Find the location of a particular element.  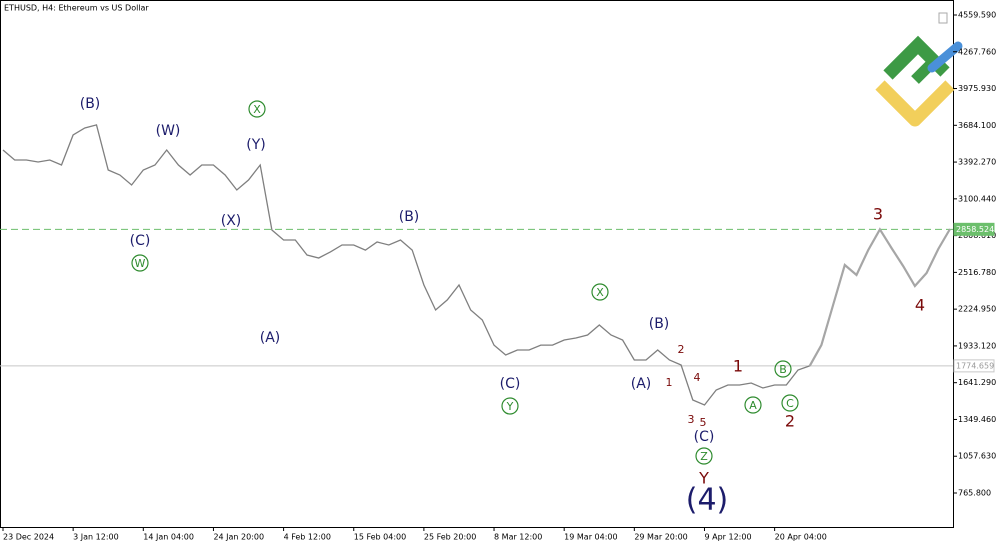

logo is located at coordinates (919, 81).